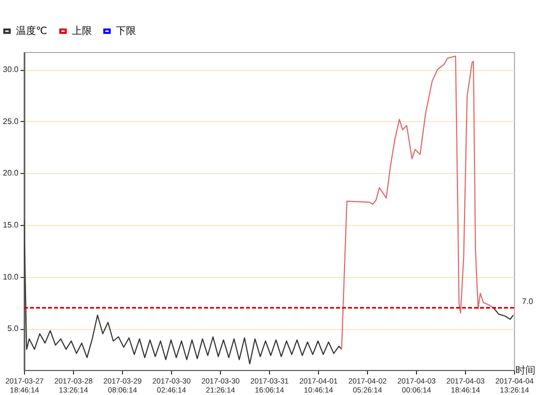  Describe the element at coordinates (82, 31) in the screenshot. I see `legend-label: 上限` at that location.